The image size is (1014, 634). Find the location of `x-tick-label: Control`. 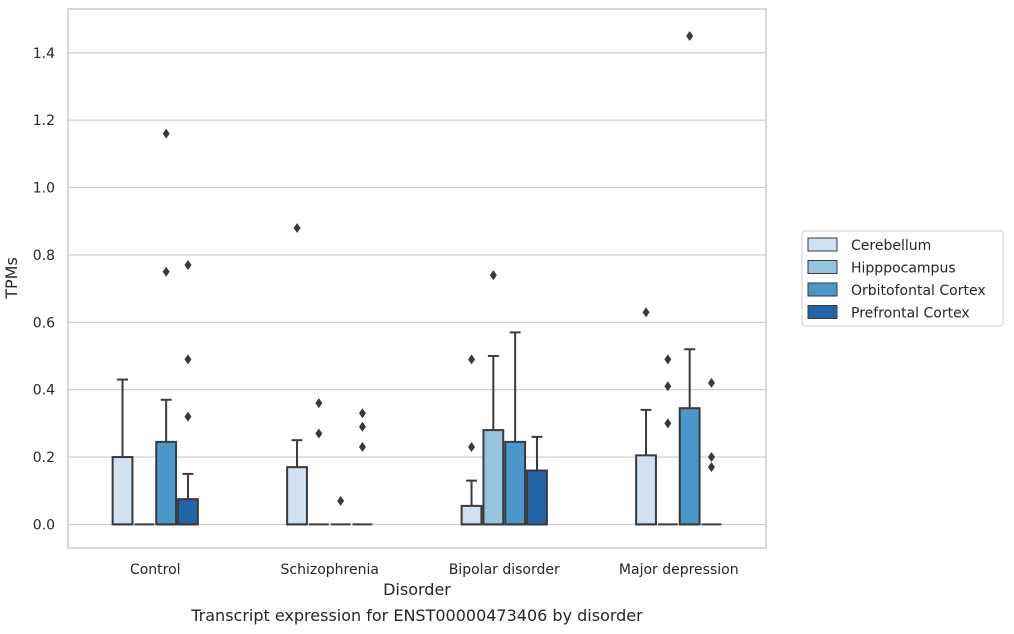

x-tick-label: Control is located at coordinates (155, 570).